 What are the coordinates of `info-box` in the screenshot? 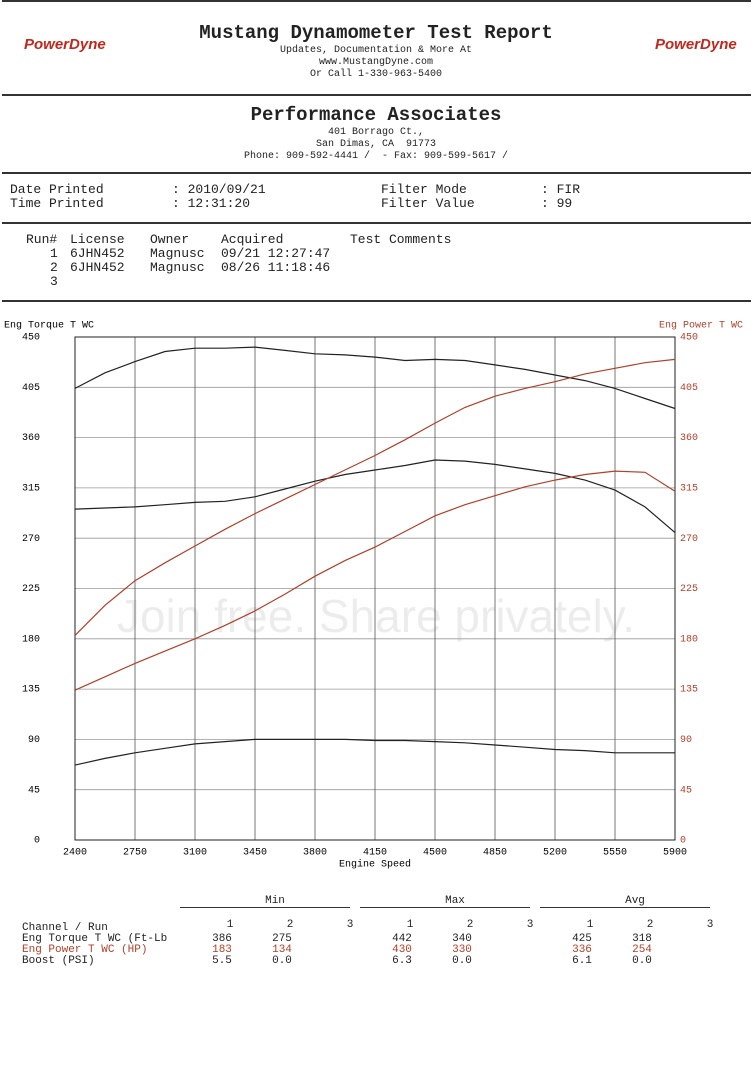 It's located at (376, 199).